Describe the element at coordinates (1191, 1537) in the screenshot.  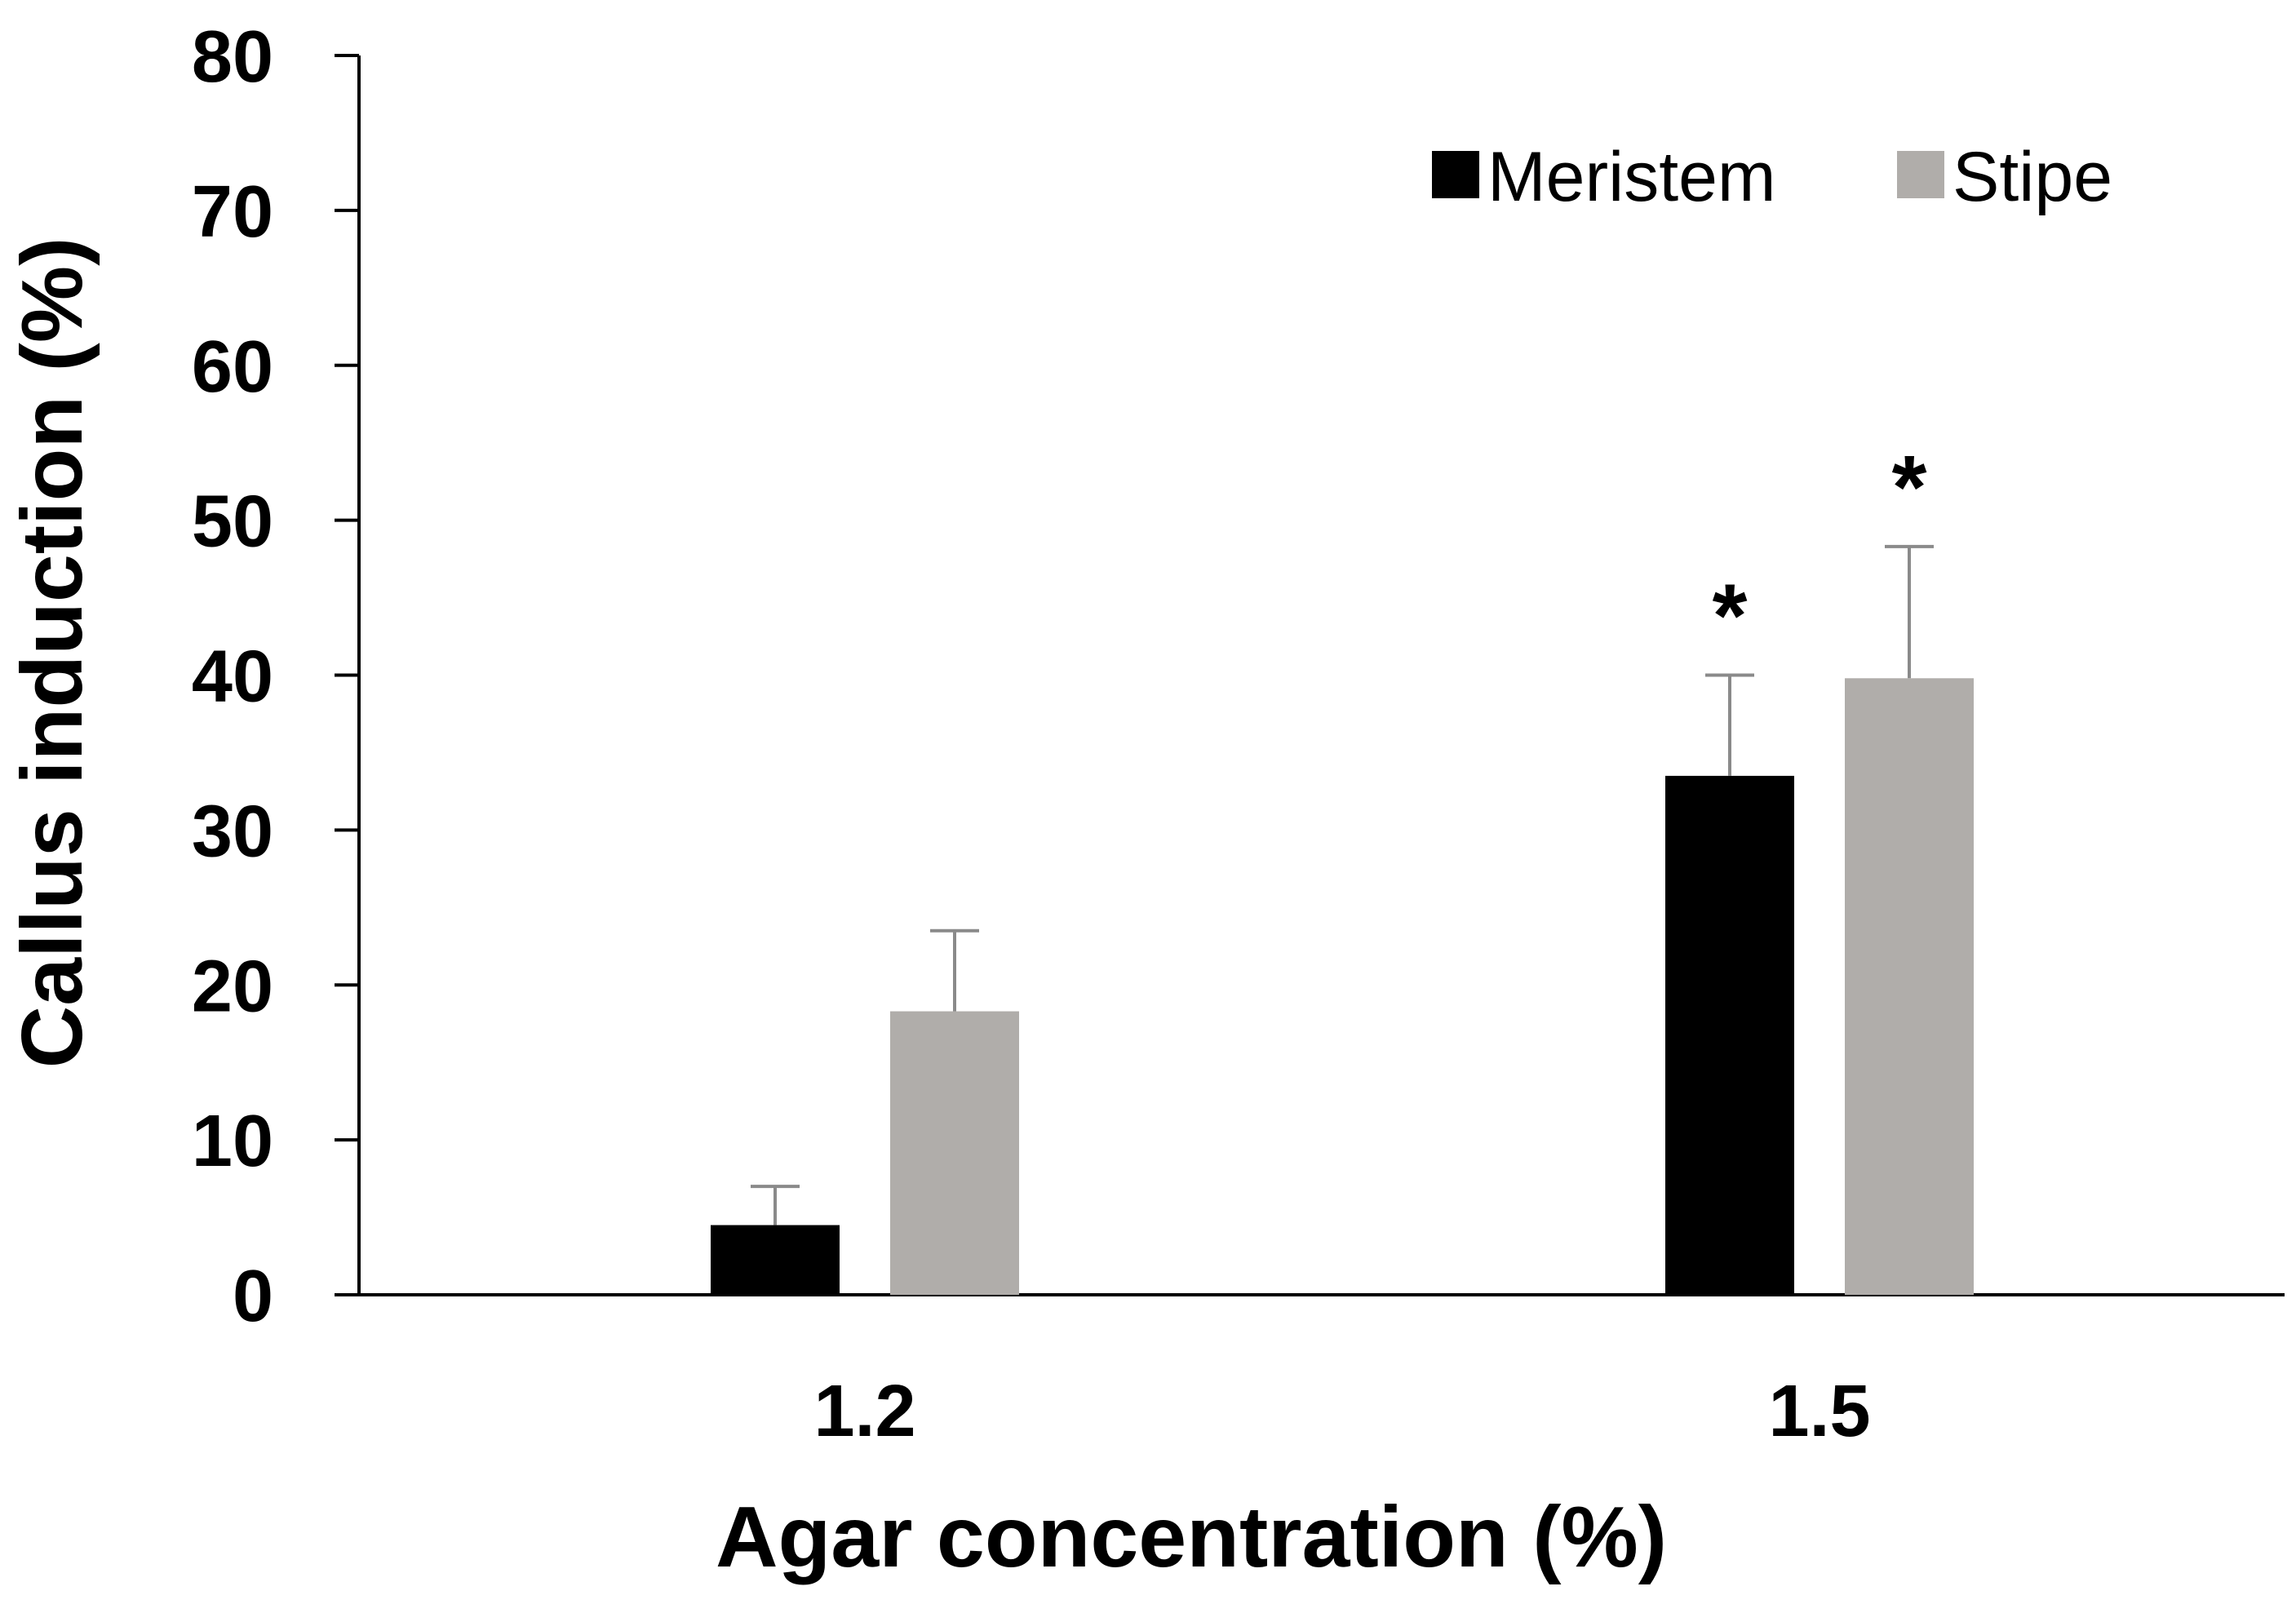
I see `x-axis-title: Agar concentration (%)` at that location.